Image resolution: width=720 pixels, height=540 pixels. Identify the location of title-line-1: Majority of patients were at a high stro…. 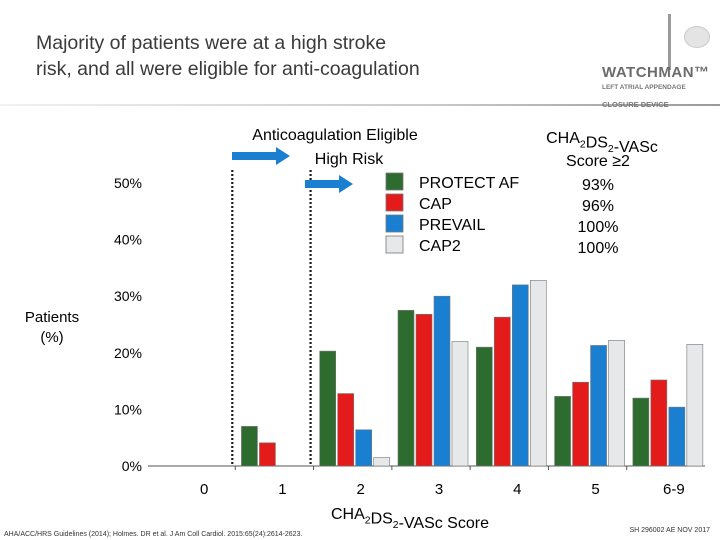
(211, 43).